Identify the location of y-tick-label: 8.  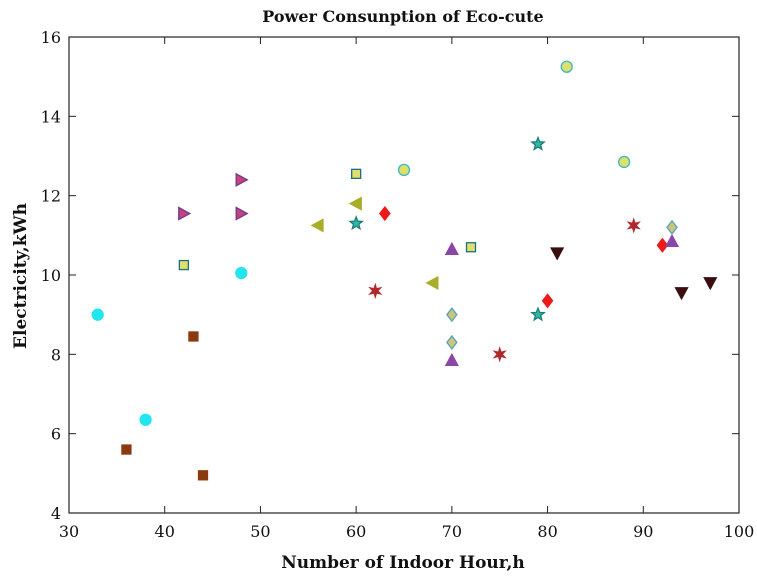
(56, 354).